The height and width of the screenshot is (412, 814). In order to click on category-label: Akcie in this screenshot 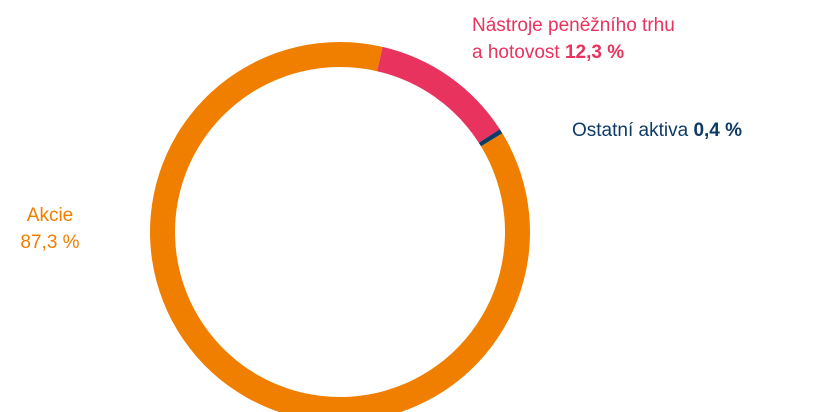, I will do `click(50, 215)`.